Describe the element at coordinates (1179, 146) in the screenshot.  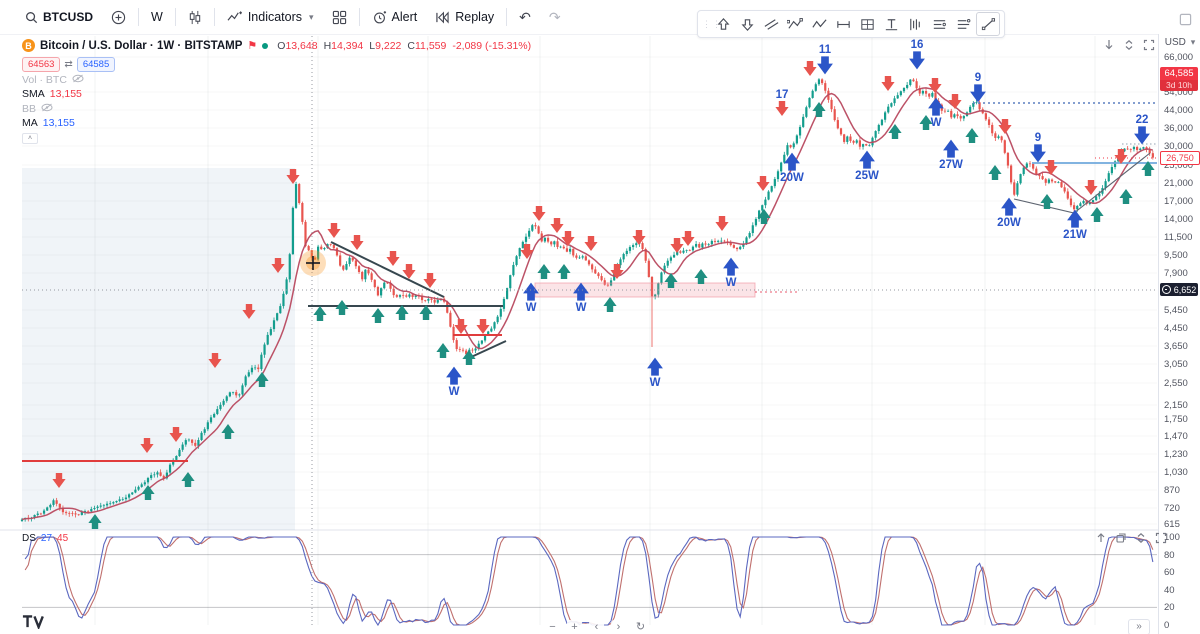
I see `price-axis-label: 30,000` at that location.